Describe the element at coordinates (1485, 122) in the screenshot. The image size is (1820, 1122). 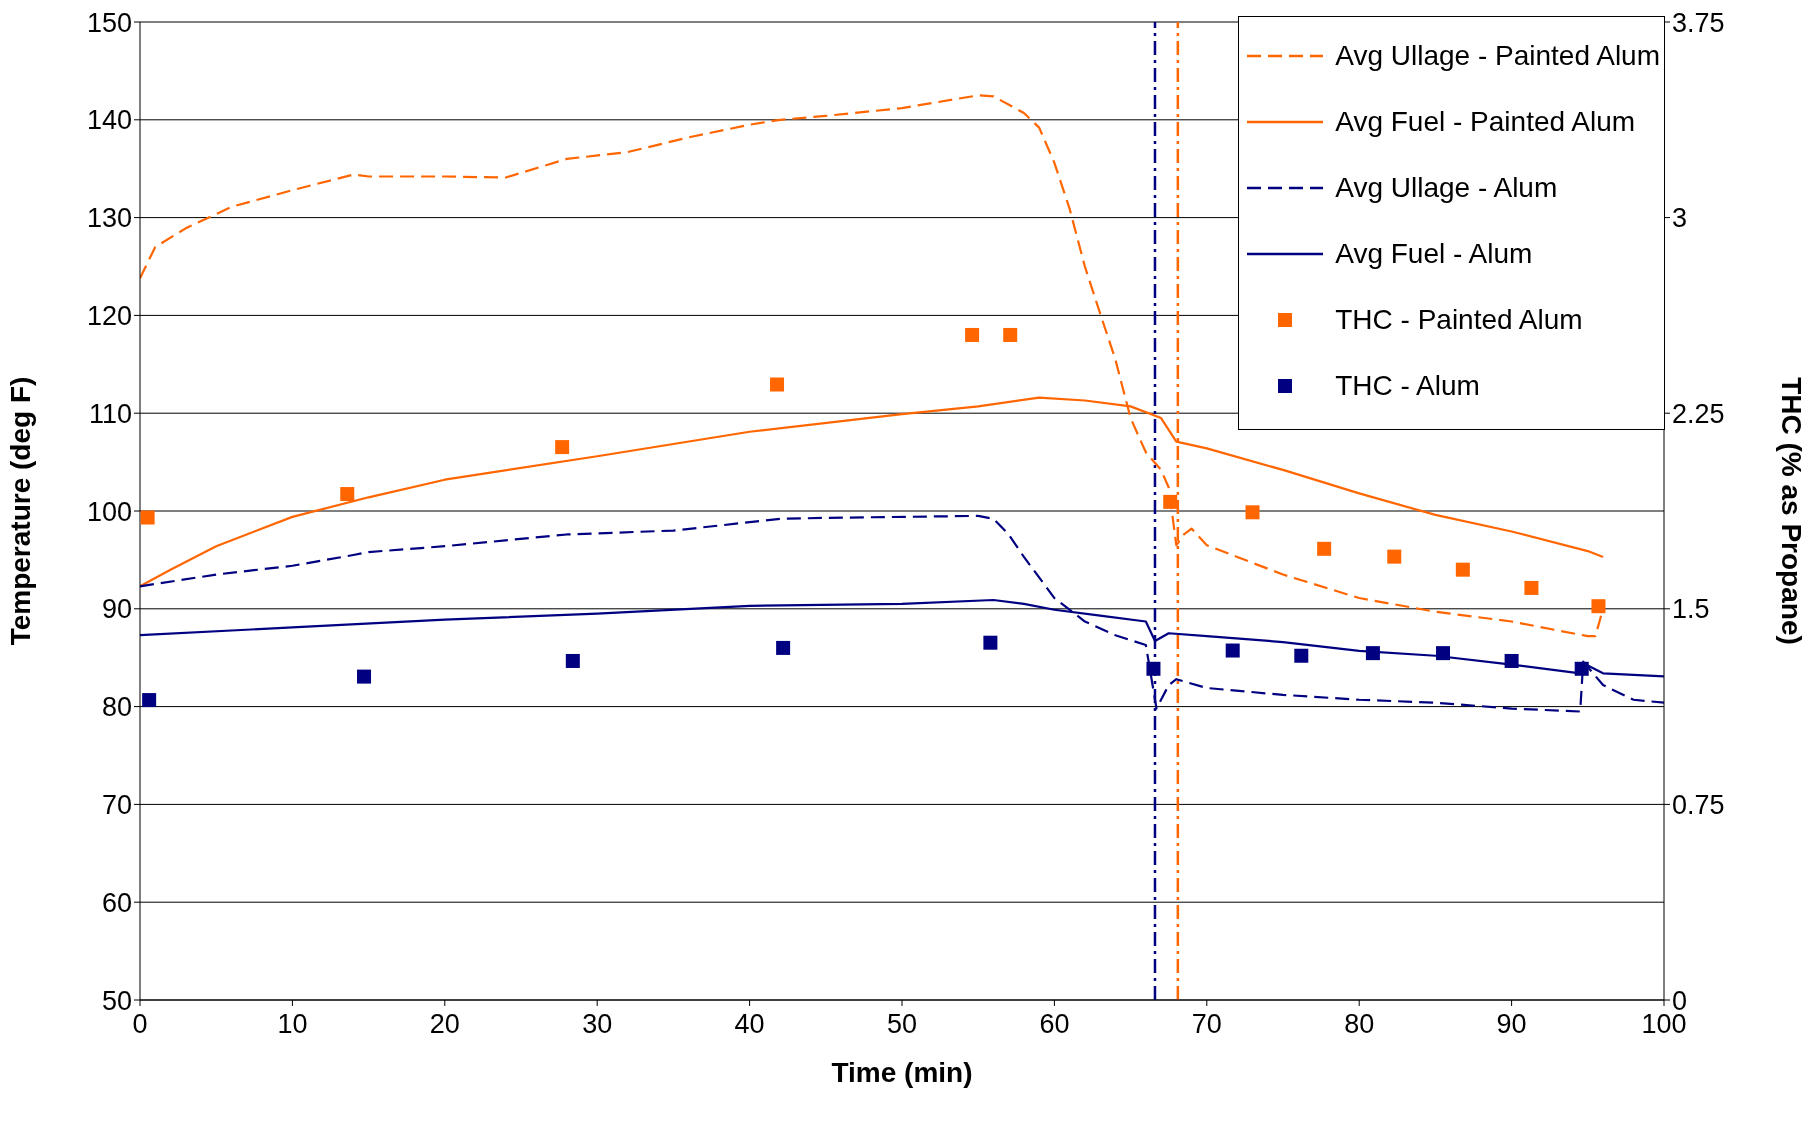
I see `legend-label: Avg Fuel - Painted Alum` at that location.